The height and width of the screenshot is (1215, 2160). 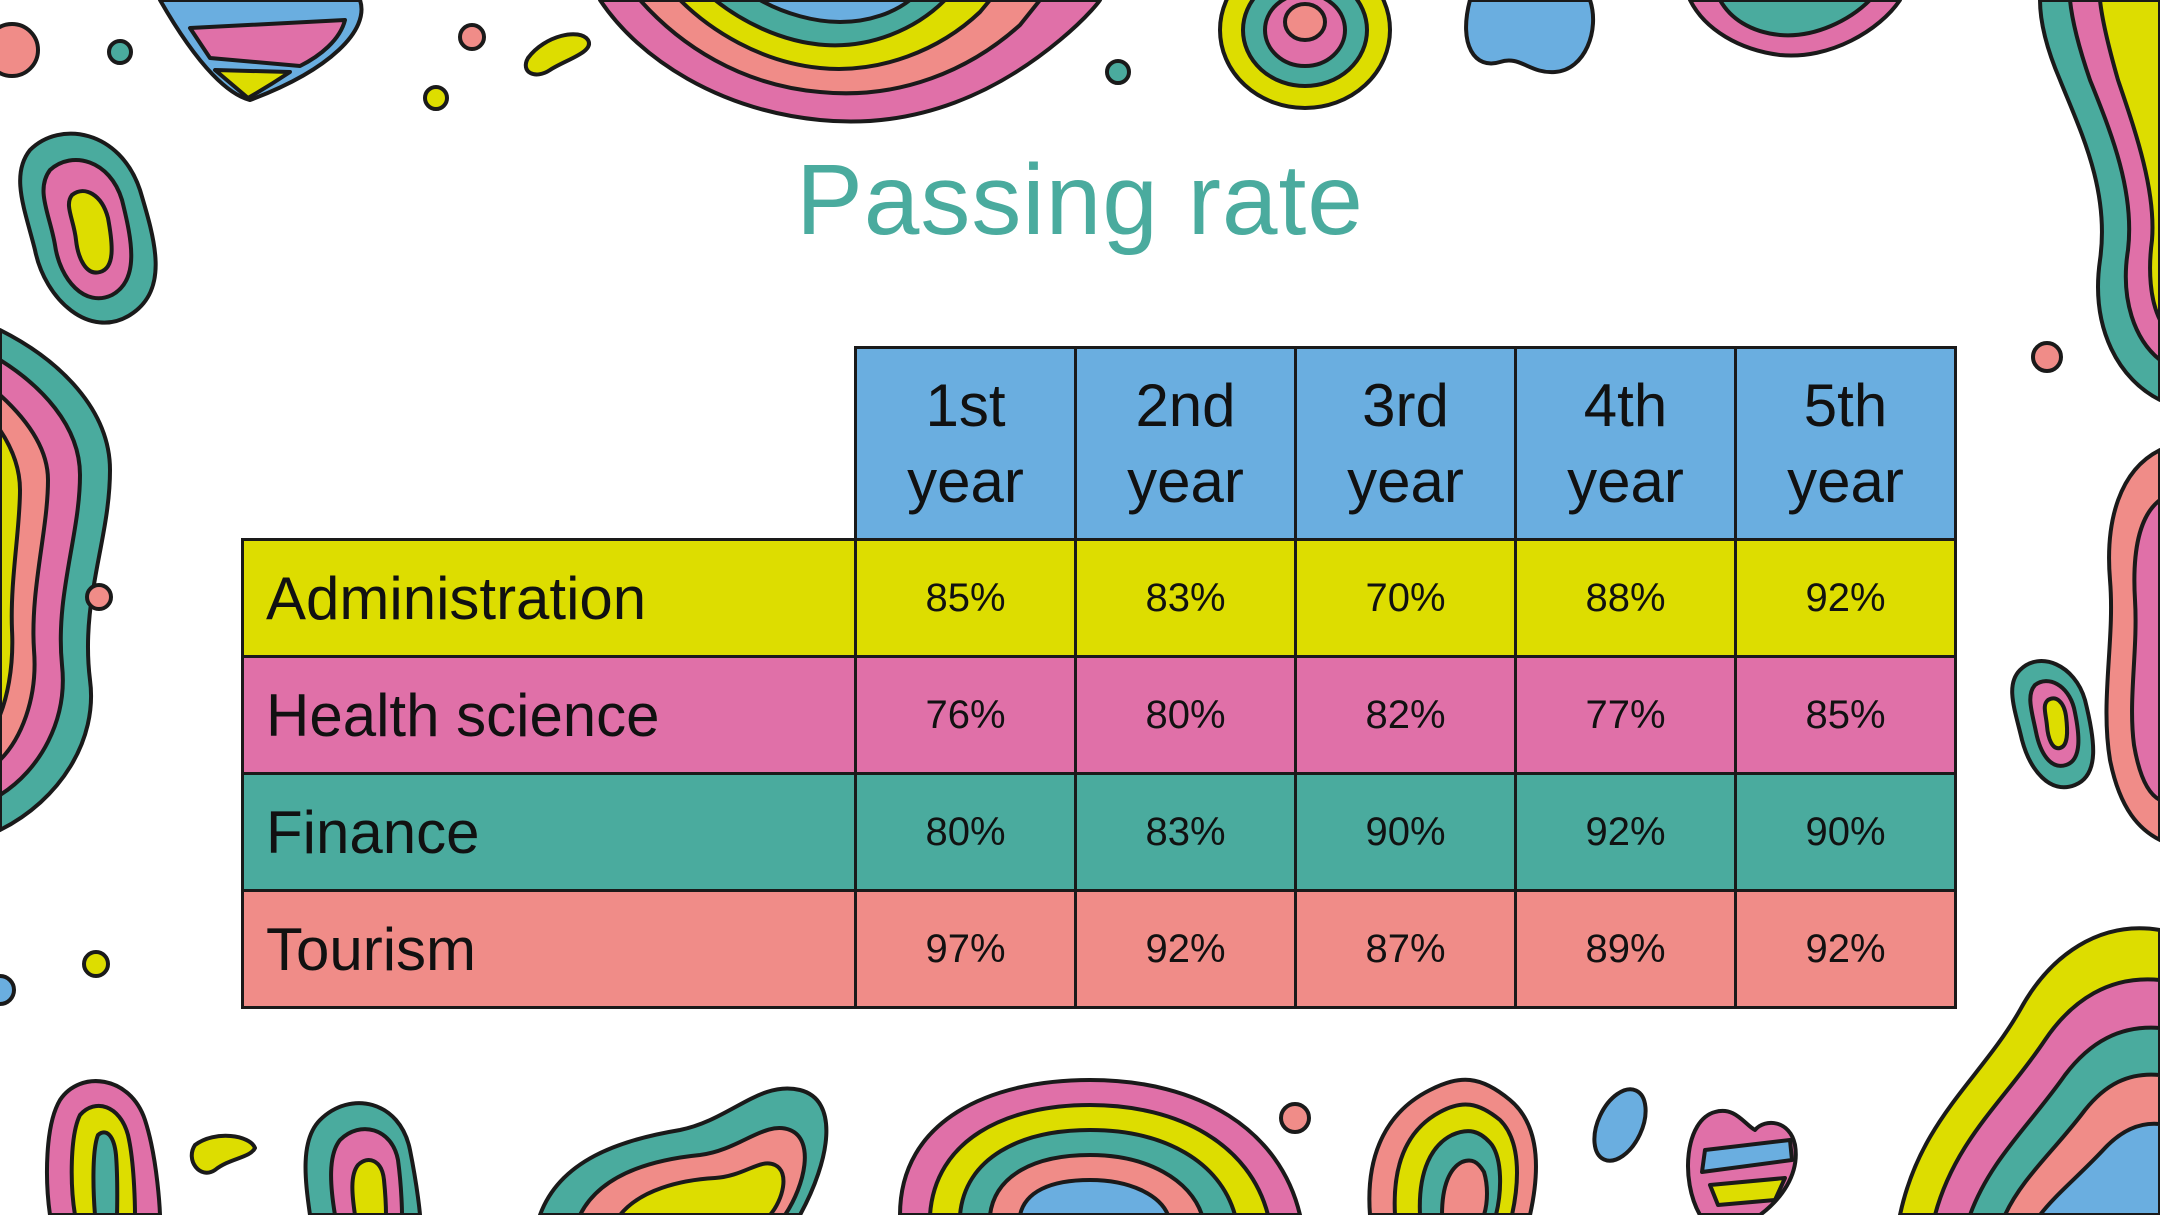 I want to click on row-label: Finance, so click(x=549, y=832).